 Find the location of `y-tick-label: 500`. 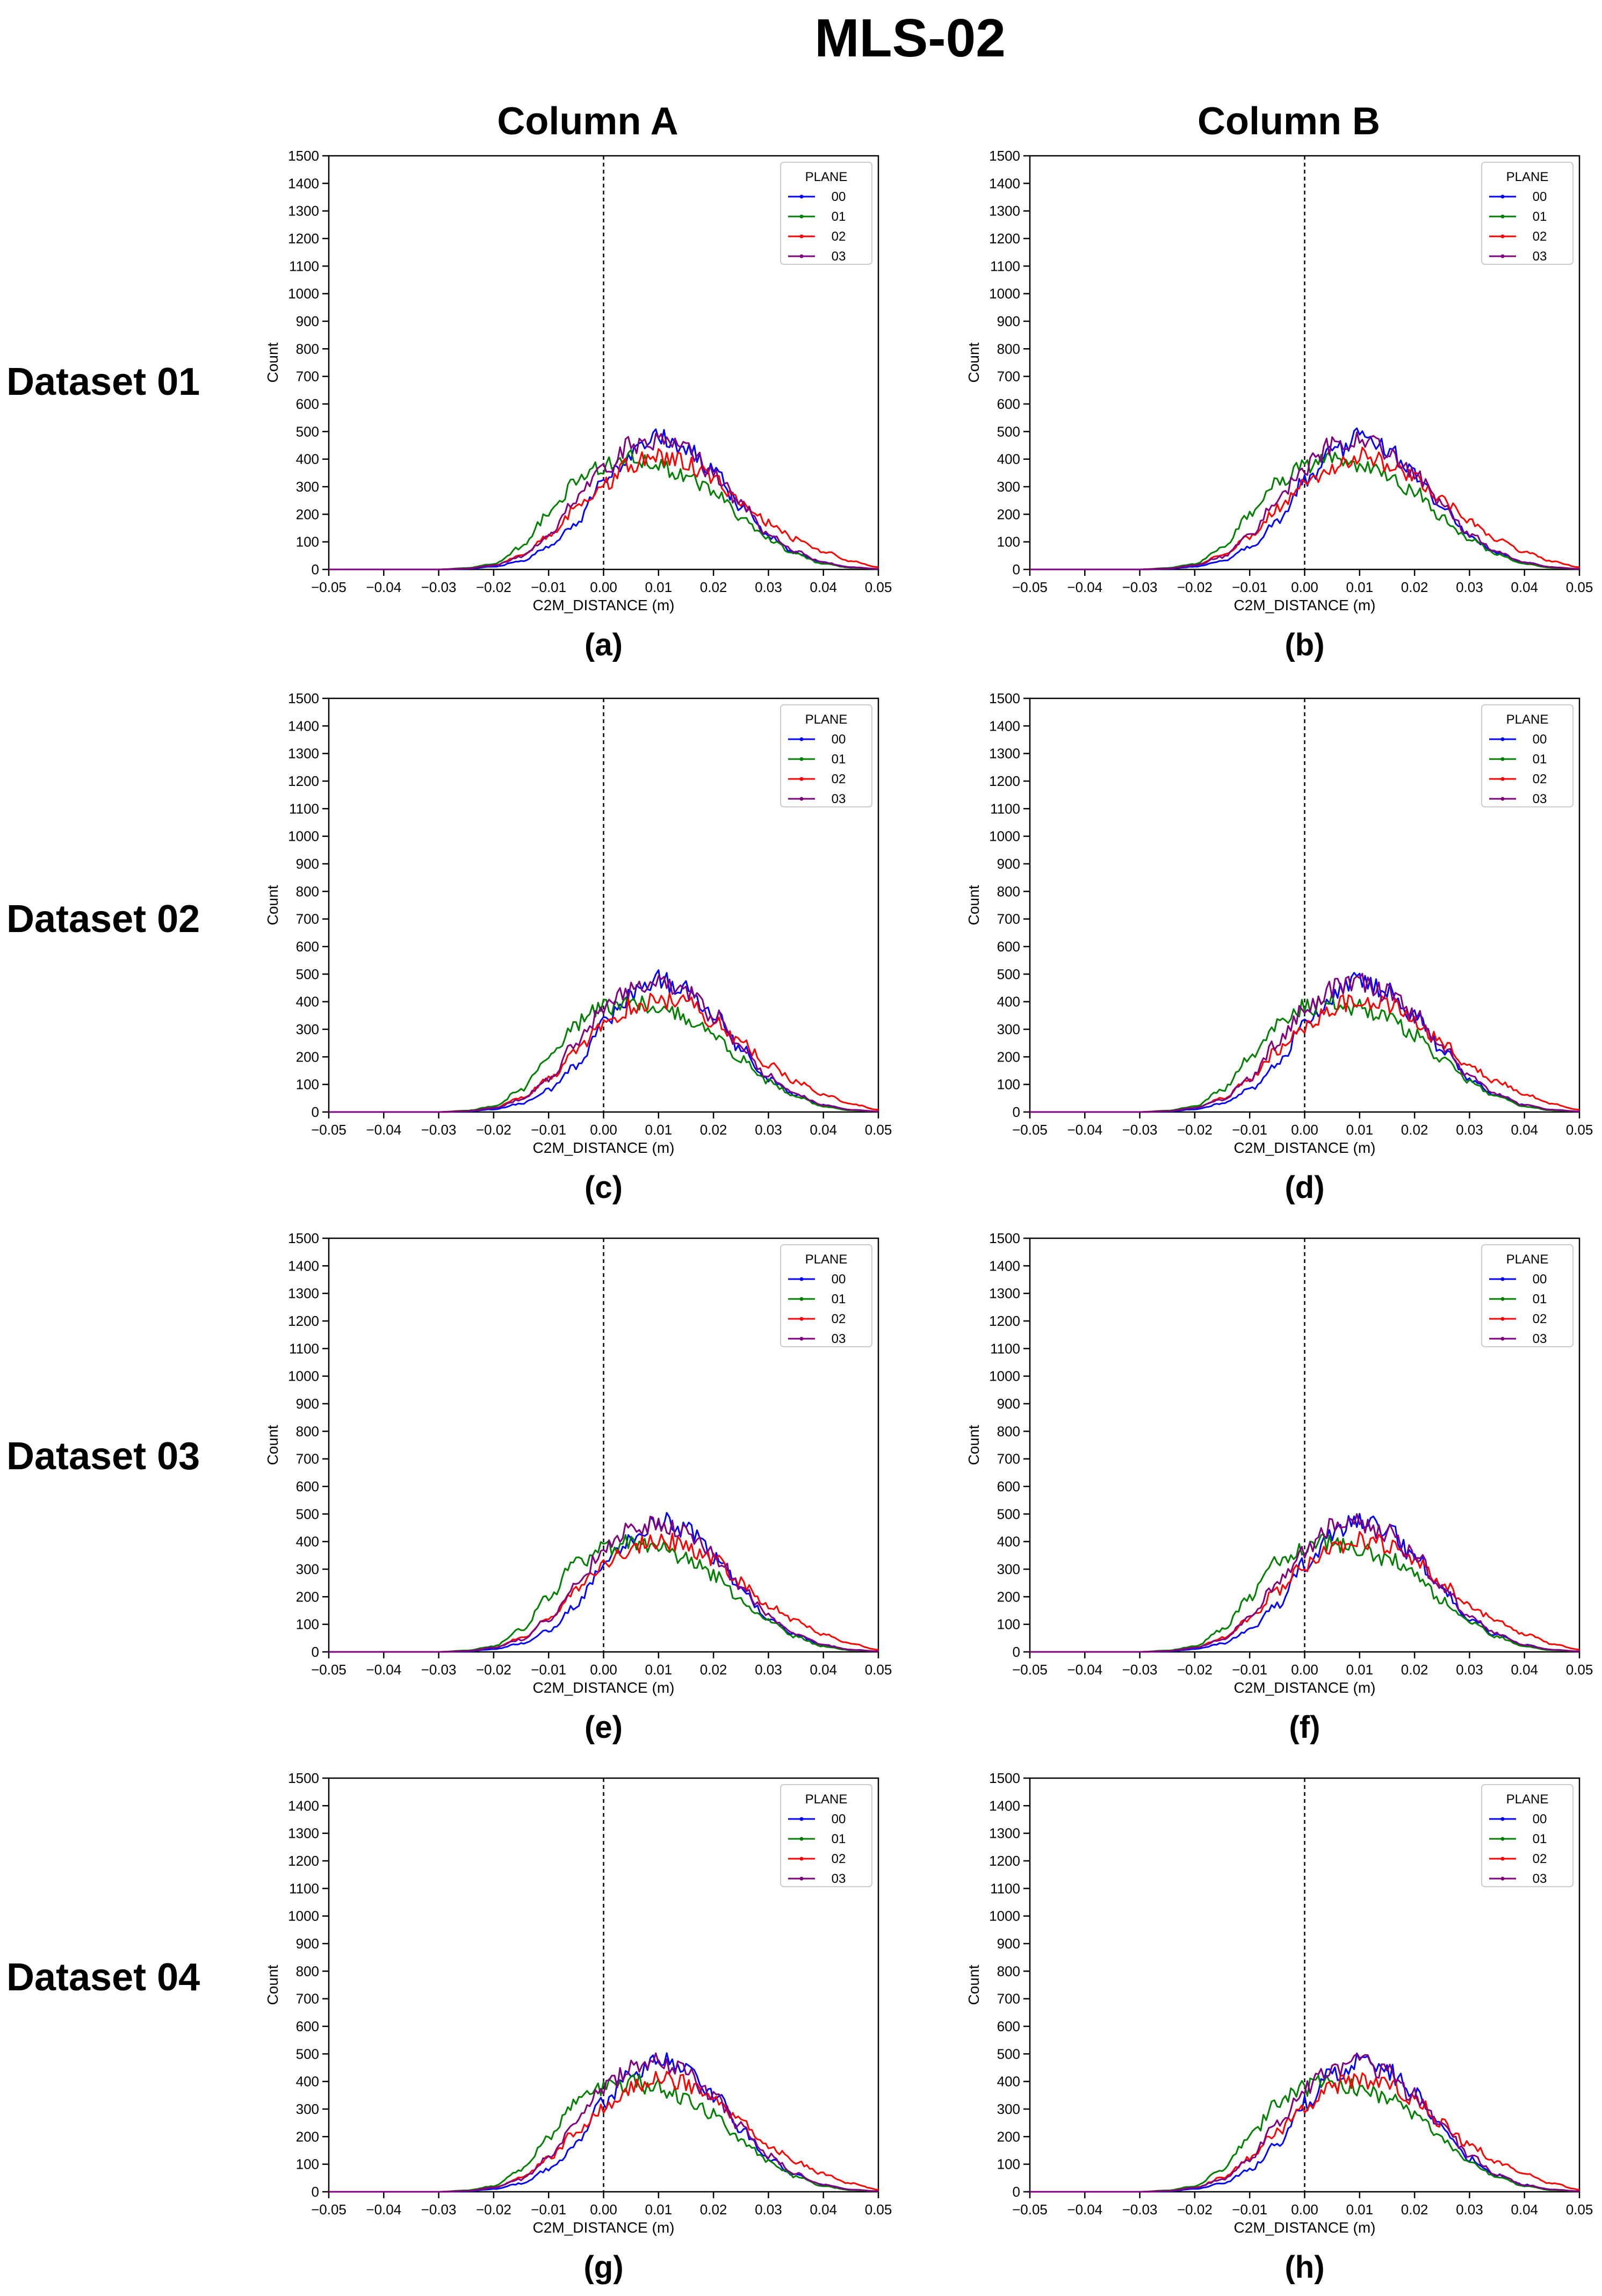

y-tick-label: 500 is located at coordinates (307, 431).